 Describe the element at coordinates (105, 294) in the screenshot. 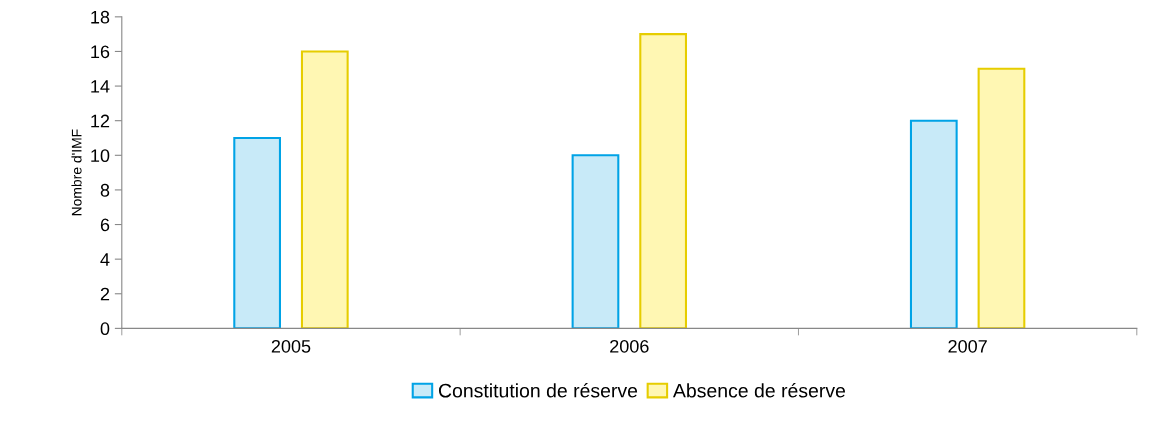

I see `y-tick-label: 2` at that location.